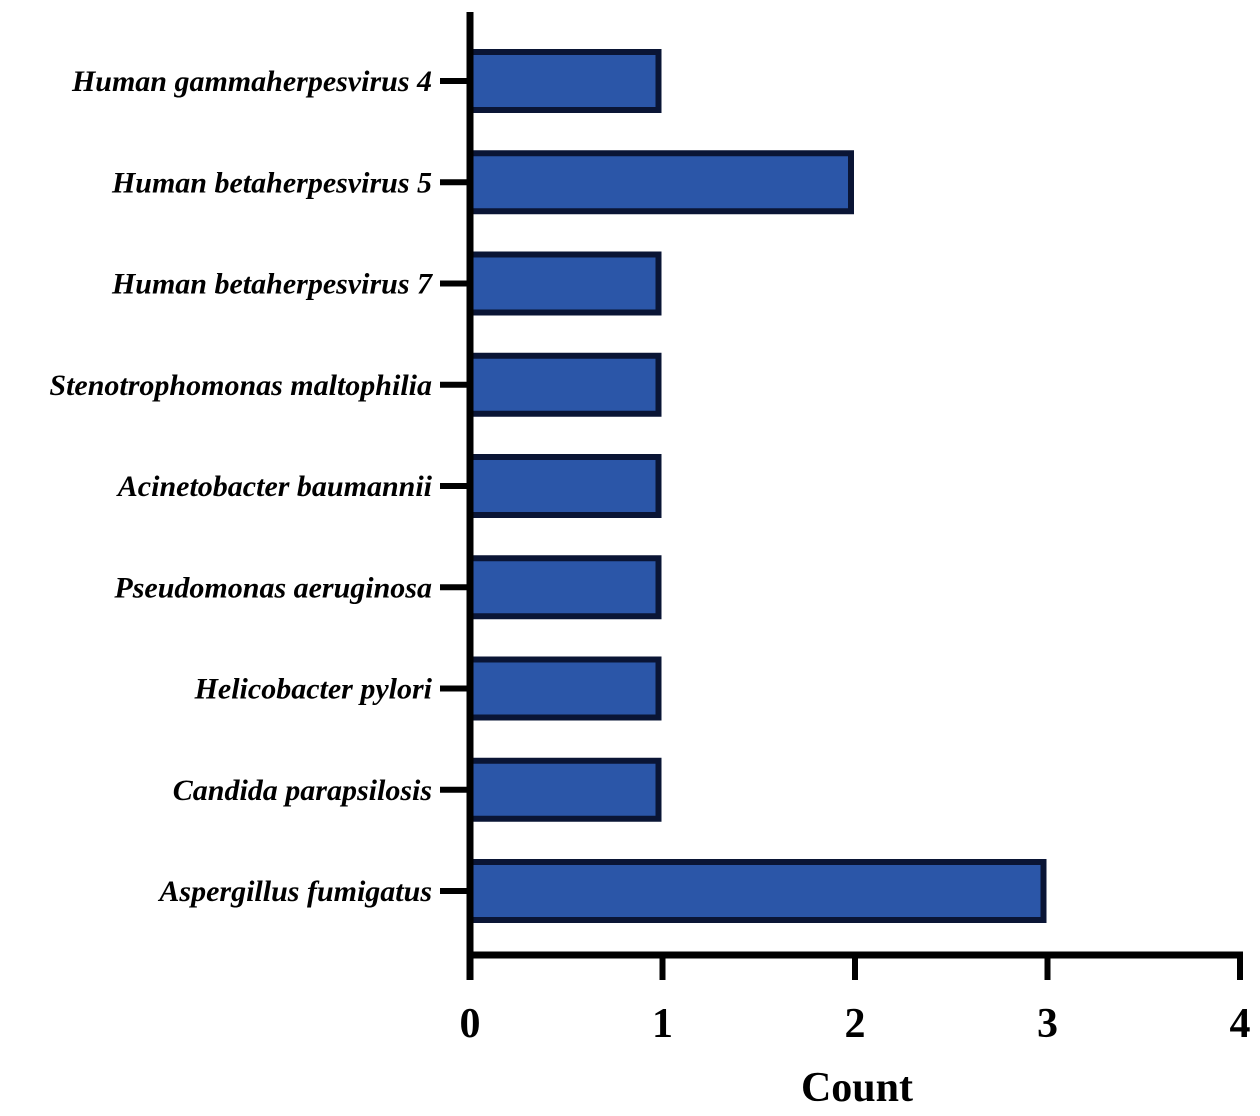  Describe the element at coordinates (857, 1088) in the screenshot. I see `x-axis-title: Count` at that location.